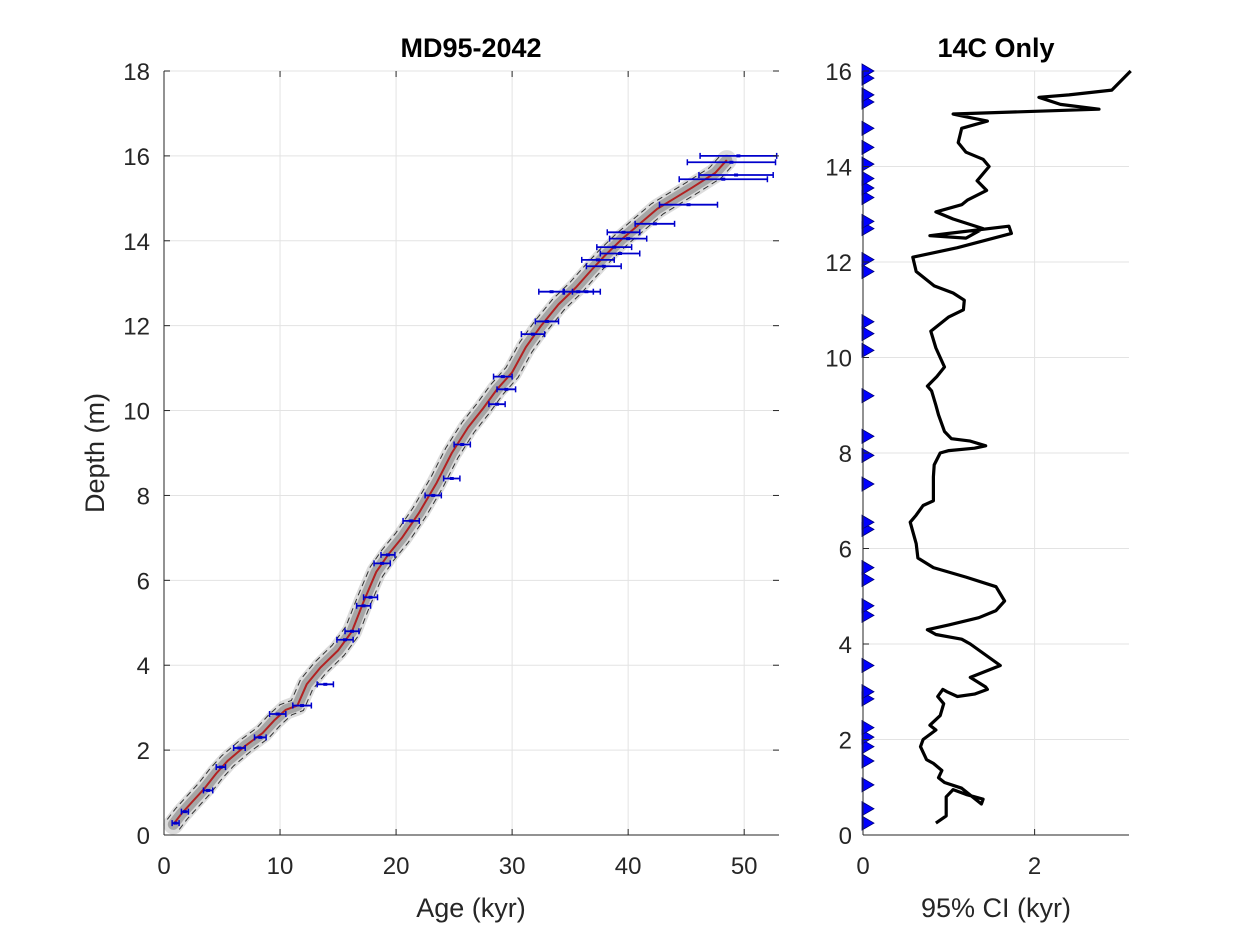 The image size is (1250, 938). Describe the element at coordinates (95, 453) in the screenshot. I see `depth-axis-label: Depth (m)` at that location.